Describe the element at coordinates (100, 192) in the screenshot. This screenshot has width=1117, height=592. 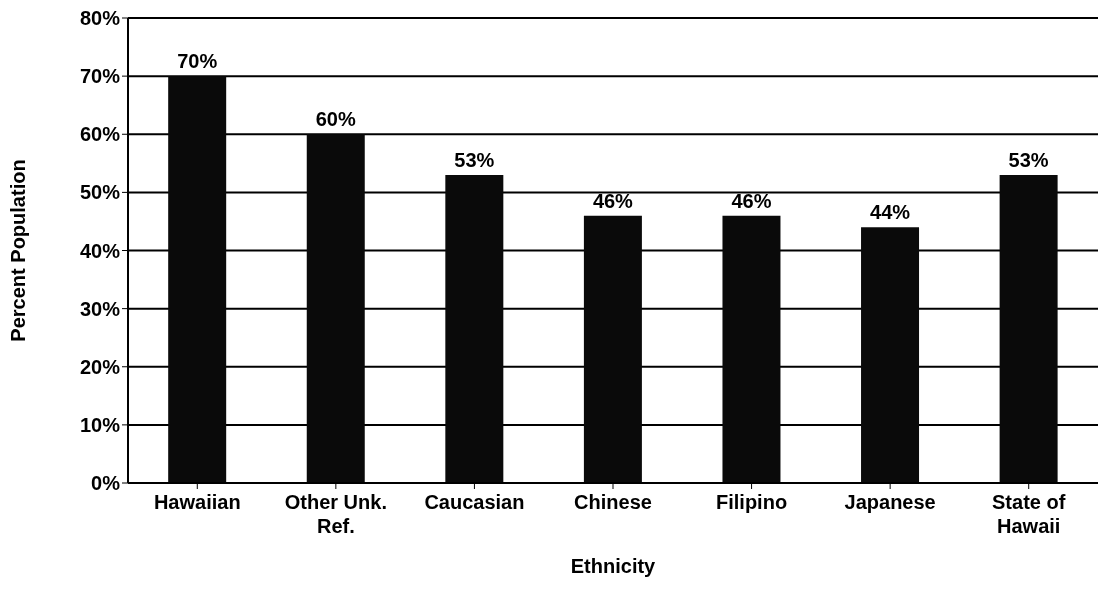
I see `y-tick-label: 50%` at that location.